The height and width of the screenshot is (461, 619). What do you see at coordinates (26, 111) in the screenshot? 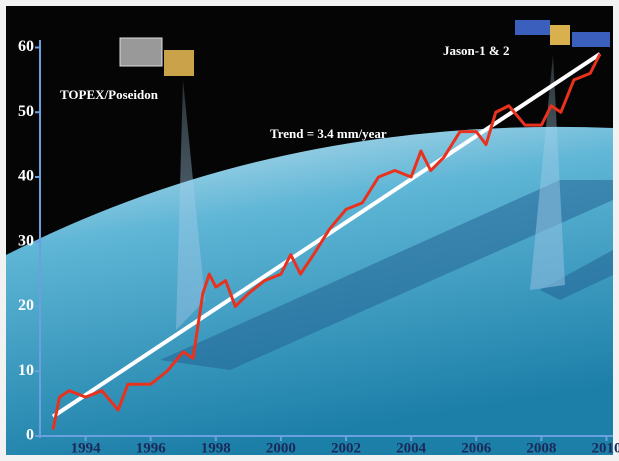
I see `y-tick-label: 50` at bounding box center [26, 111].